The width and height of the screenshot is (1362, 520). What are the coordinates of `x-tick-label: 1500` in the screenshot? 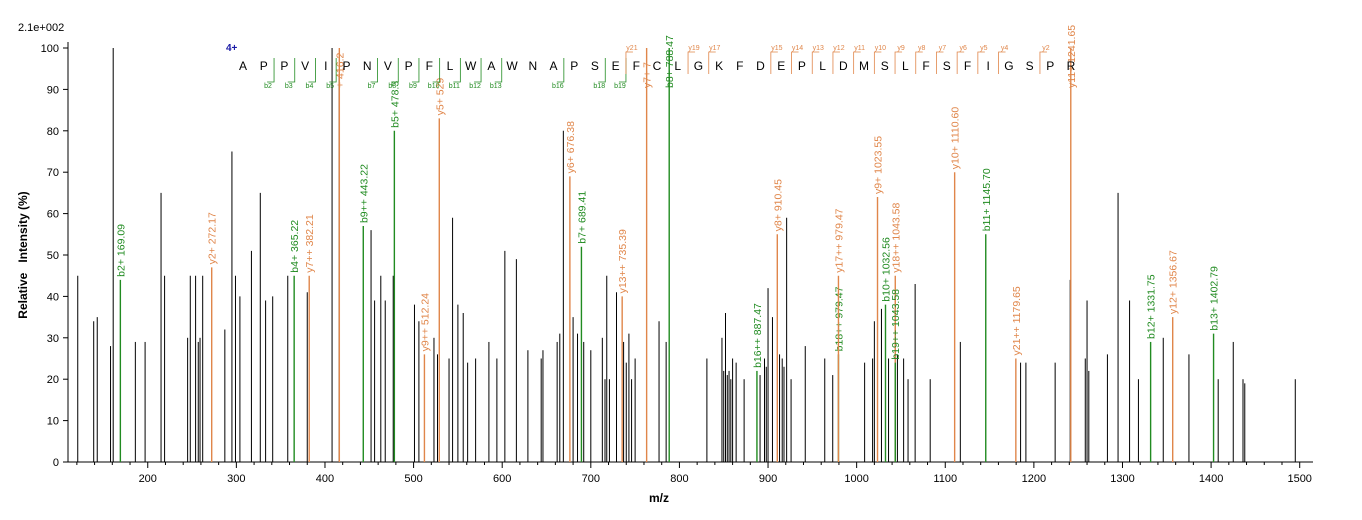 It's located at (1299, 479).